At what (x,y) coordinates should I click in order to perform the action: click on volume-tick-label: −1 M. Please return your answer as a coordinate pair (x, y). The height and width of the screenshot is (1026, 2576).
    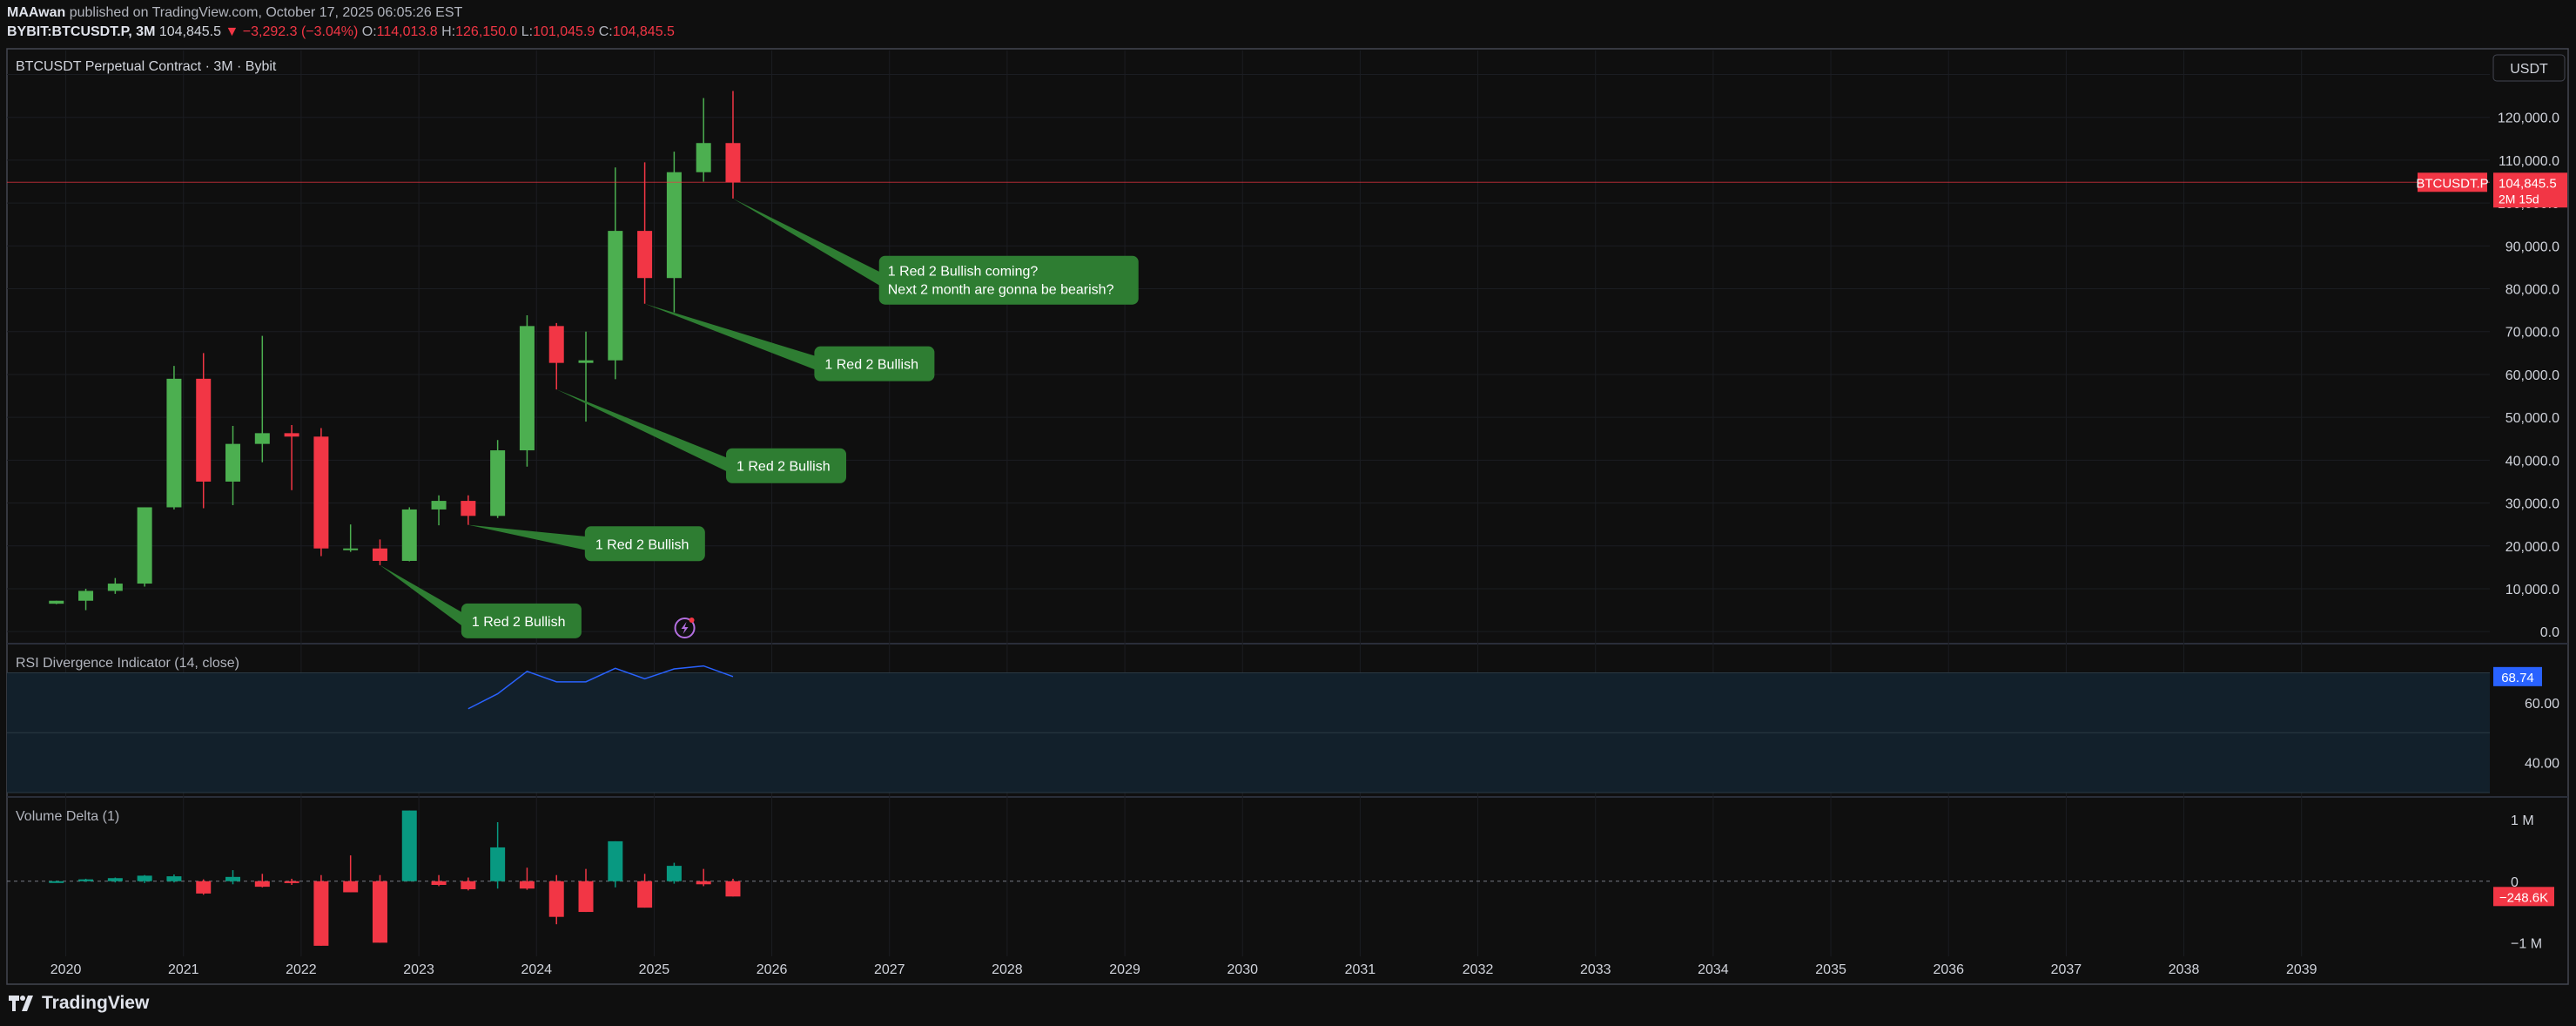
    Looking at the image, I should click on (2526, 943).